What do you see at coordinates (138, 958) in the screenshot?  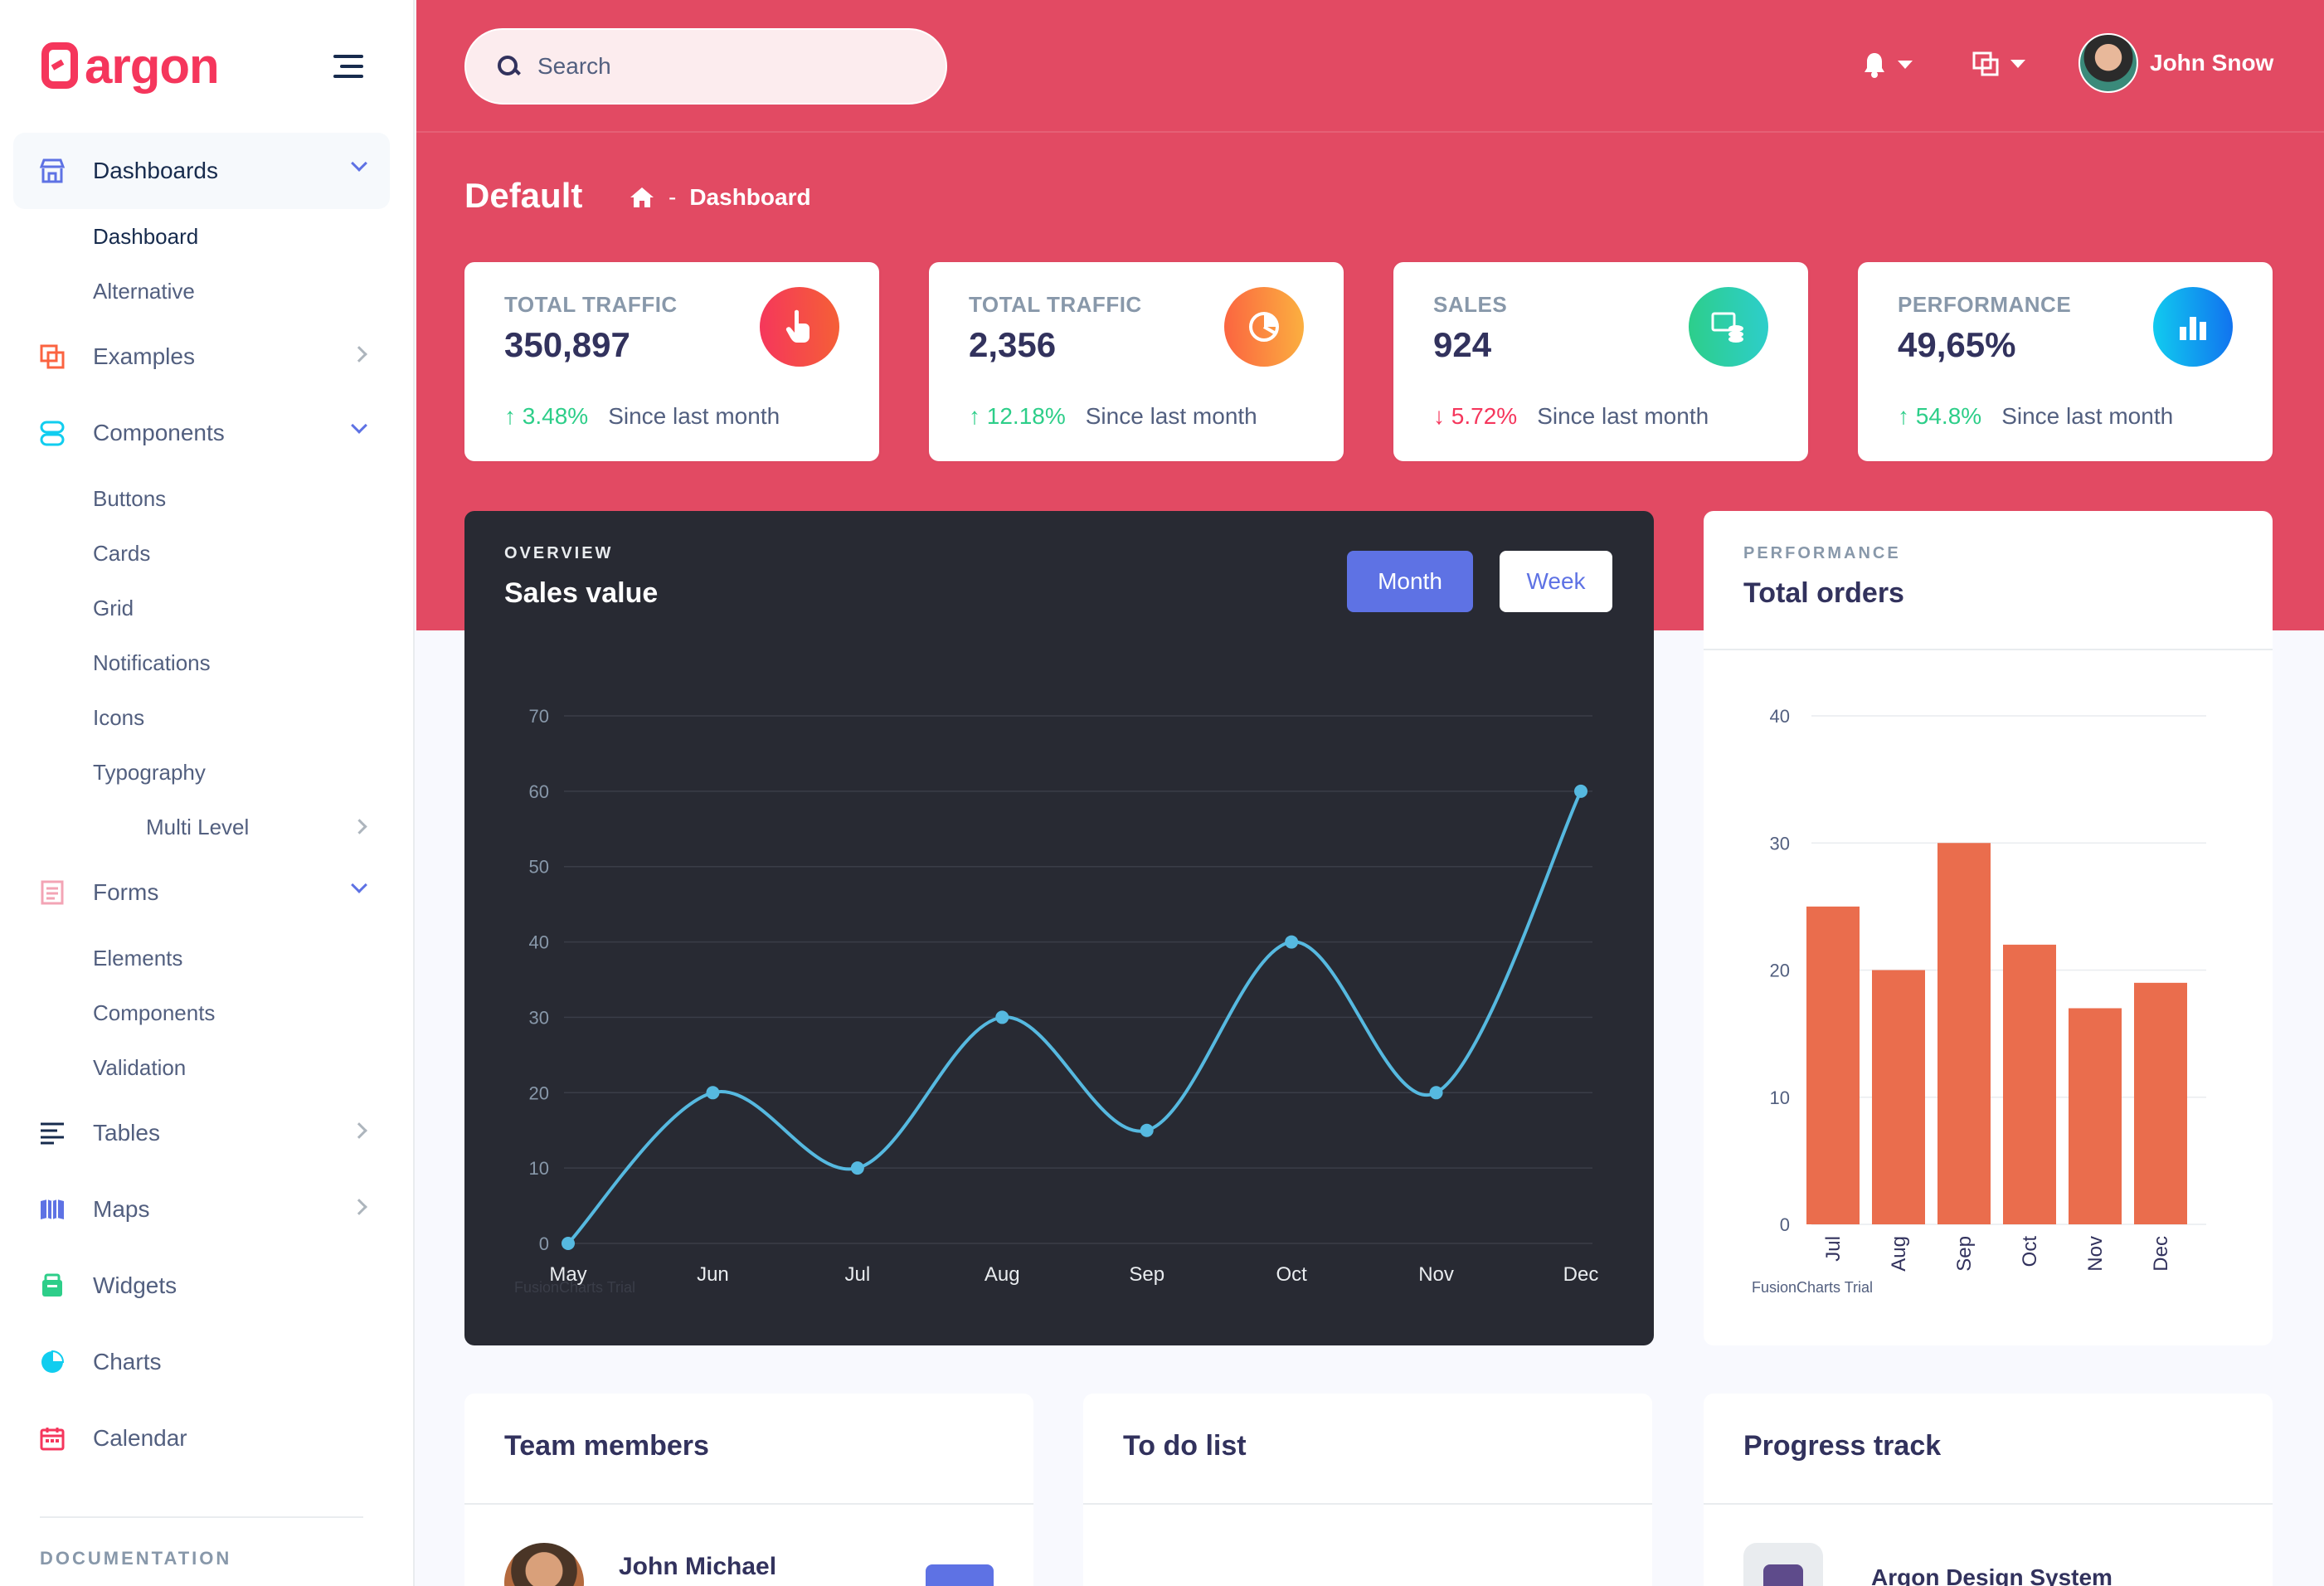 I see `sidebar-subitem-elements: Elements` at bounding box center [138, 958].